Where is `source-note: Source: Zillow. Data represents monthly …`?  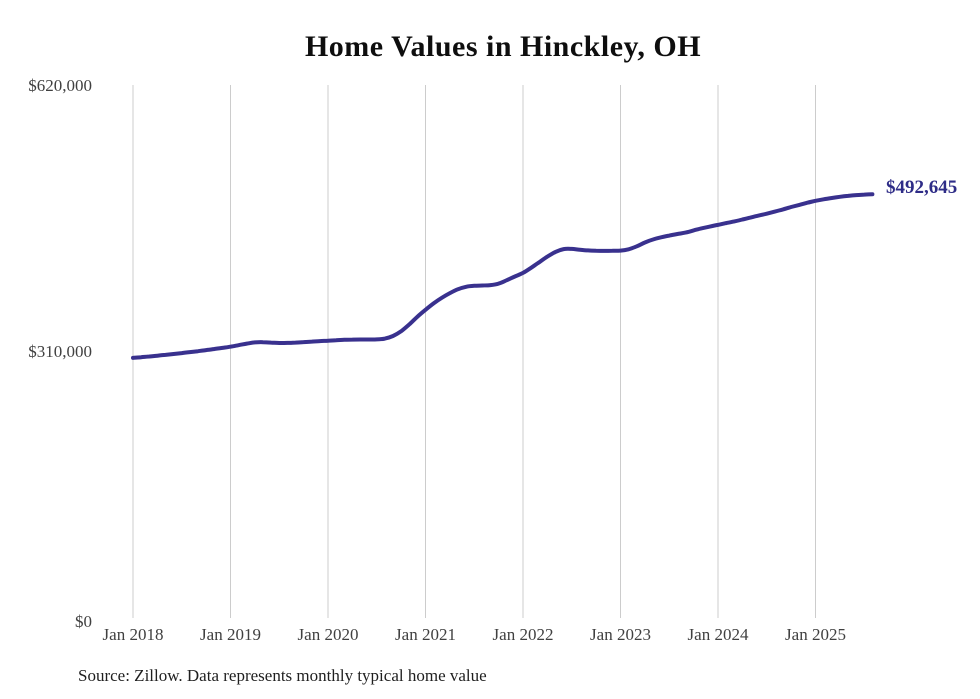 source-note: Source: Zillow. Data represents monthly … is located at coordinates (282, 675).